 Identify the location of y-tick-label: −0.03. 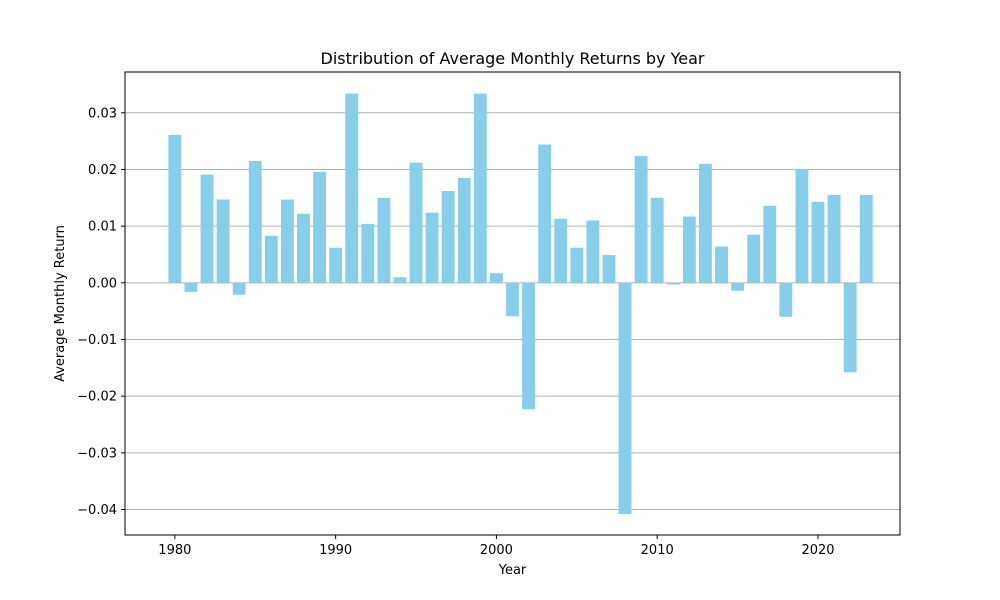
(97, 453).